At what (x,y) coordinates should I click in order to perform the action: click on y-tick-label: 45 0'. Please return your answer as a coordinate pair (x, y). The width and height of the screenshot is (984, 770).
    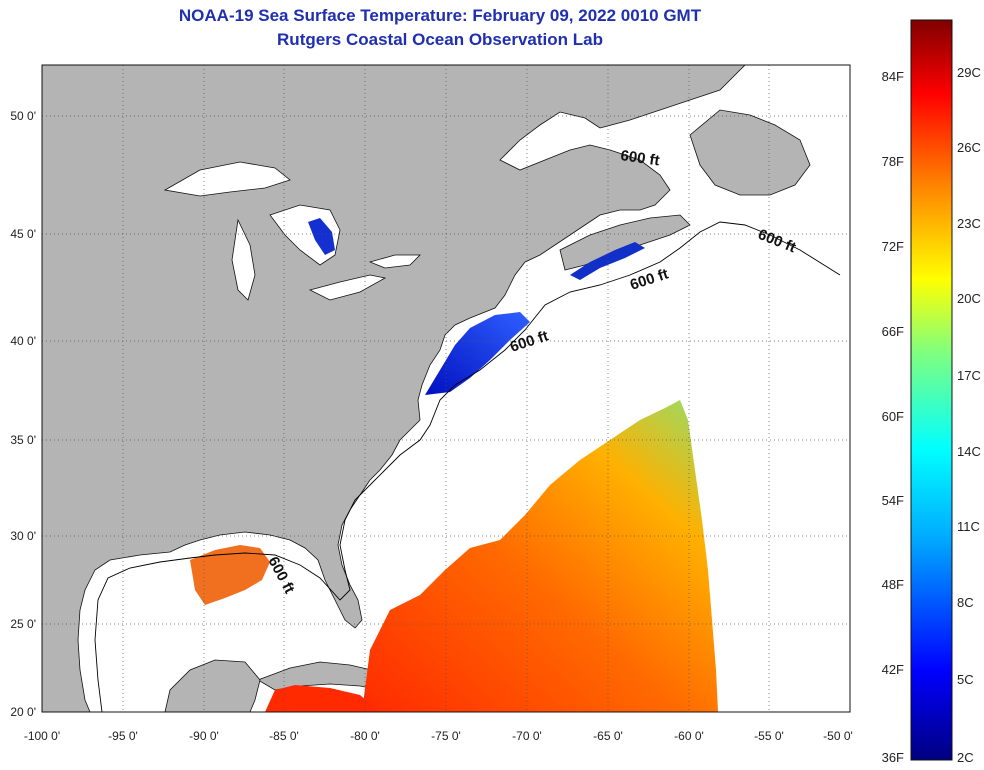
    Looking at the image, I should click on (23, 234).